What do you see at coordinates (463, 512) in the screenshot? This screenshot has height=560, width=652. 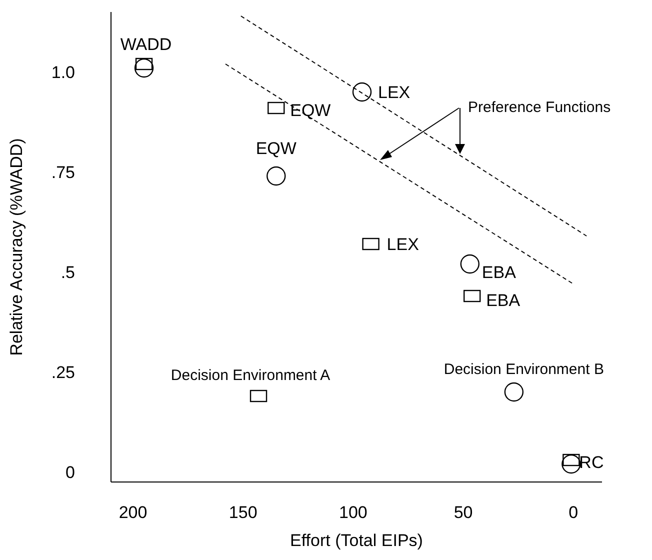 I see `x-tick-label: 50` at bounding box center [463, 512].